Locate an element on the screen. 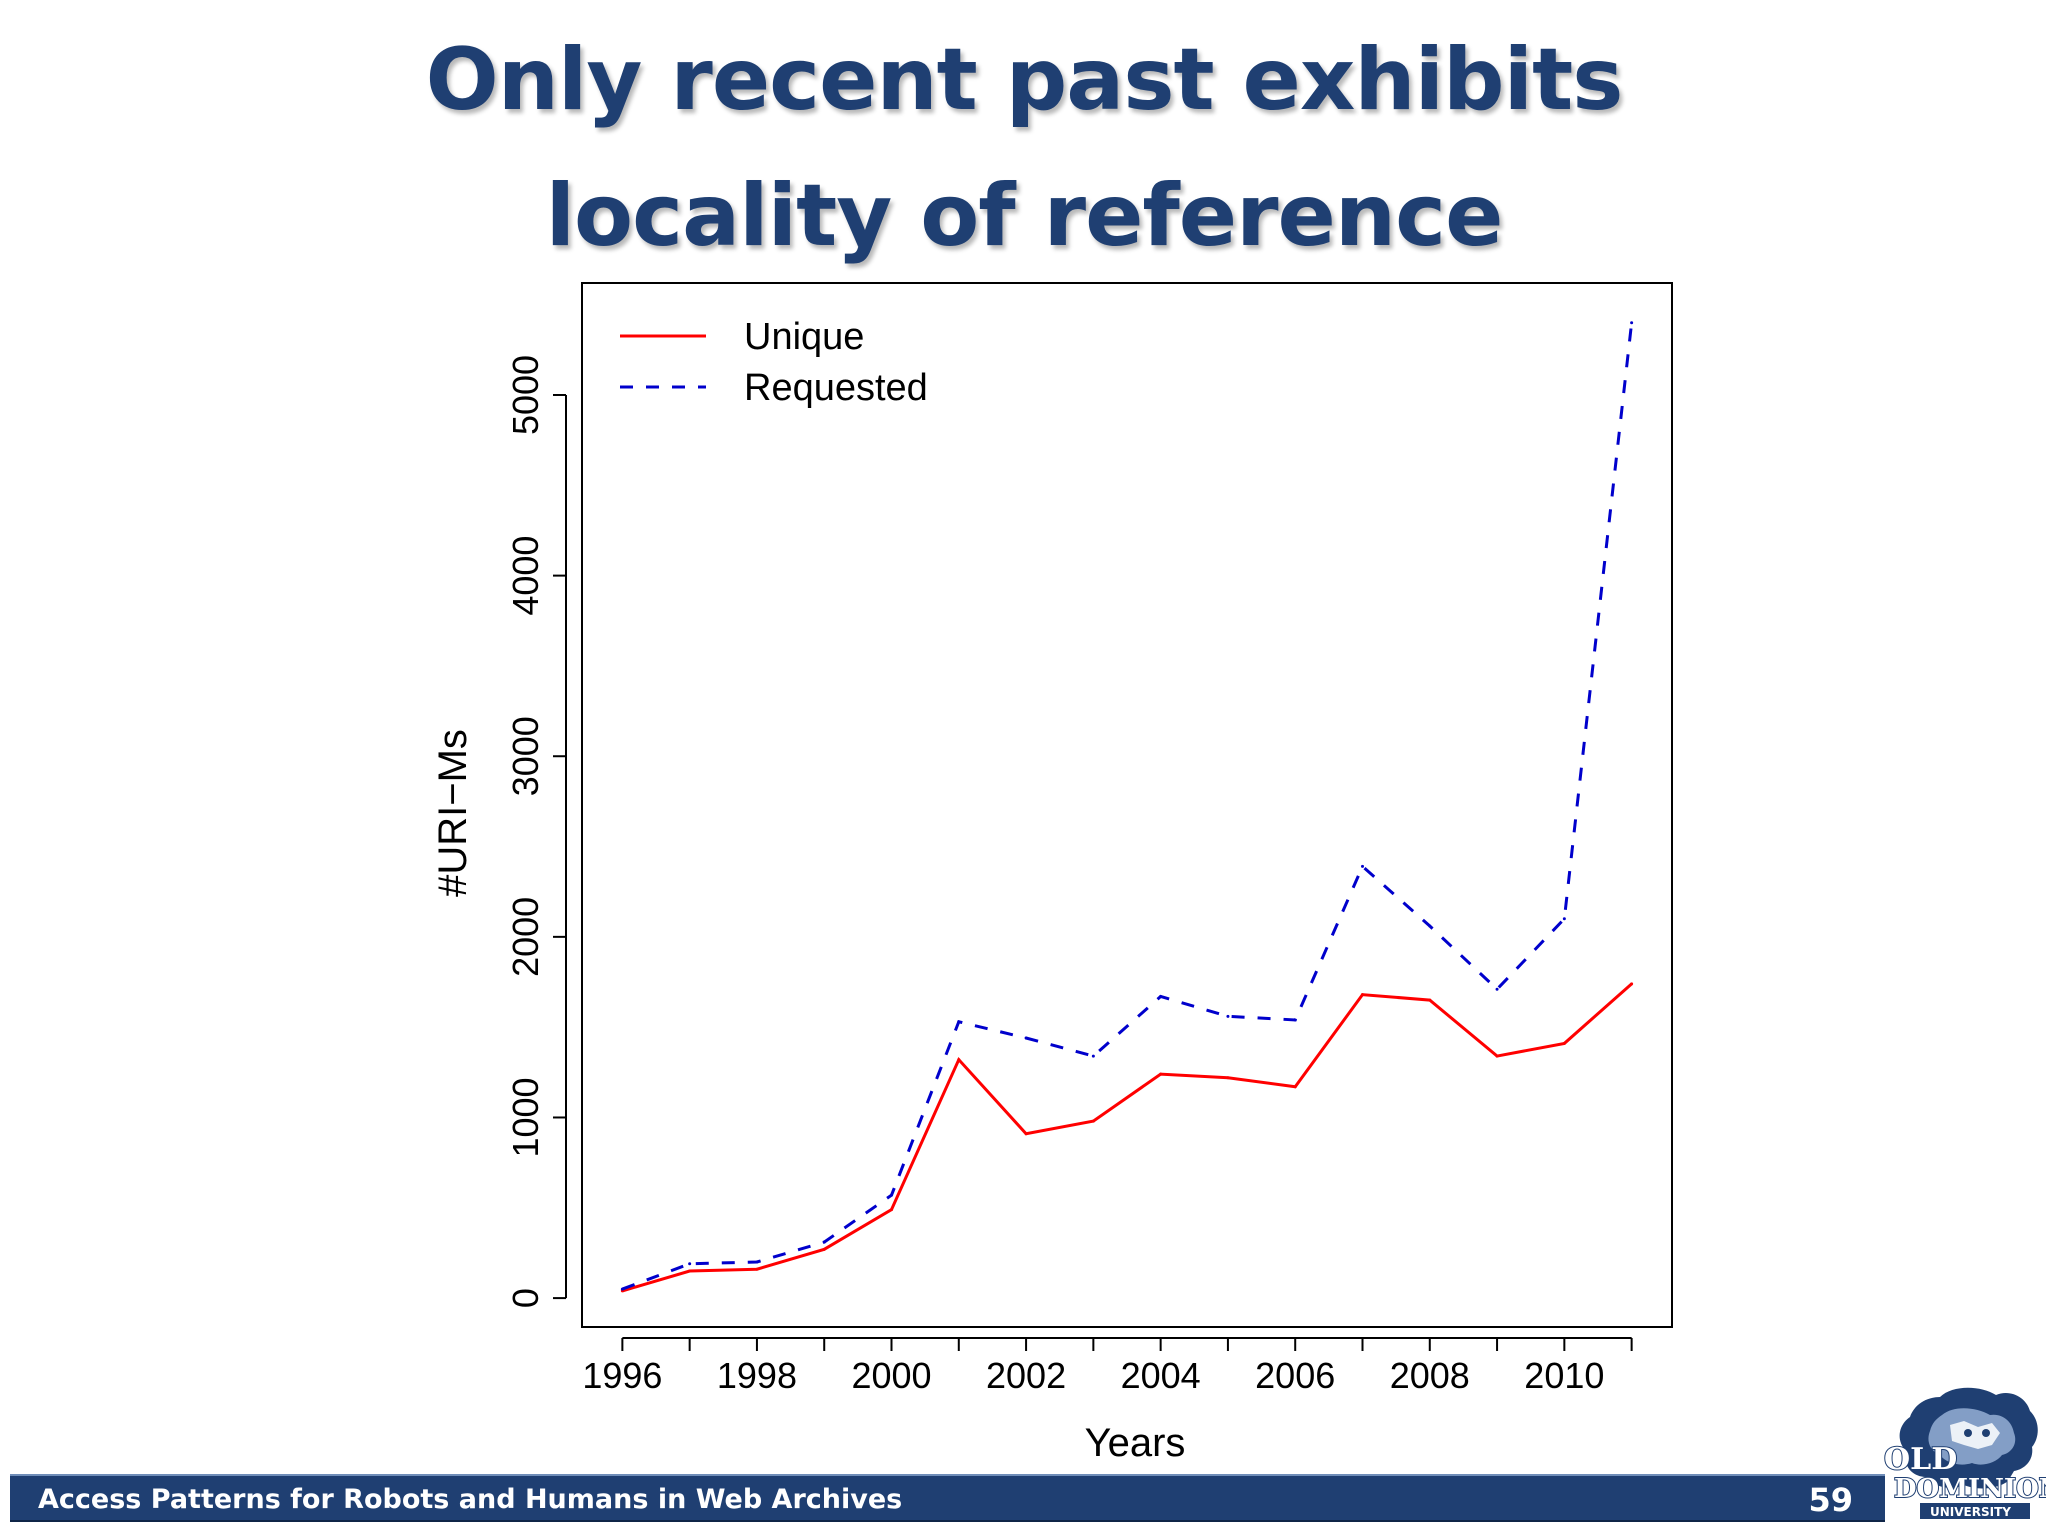  university-logo: OLD DOMINION UNIVERSITY is located at coordinates (1964, 1453).